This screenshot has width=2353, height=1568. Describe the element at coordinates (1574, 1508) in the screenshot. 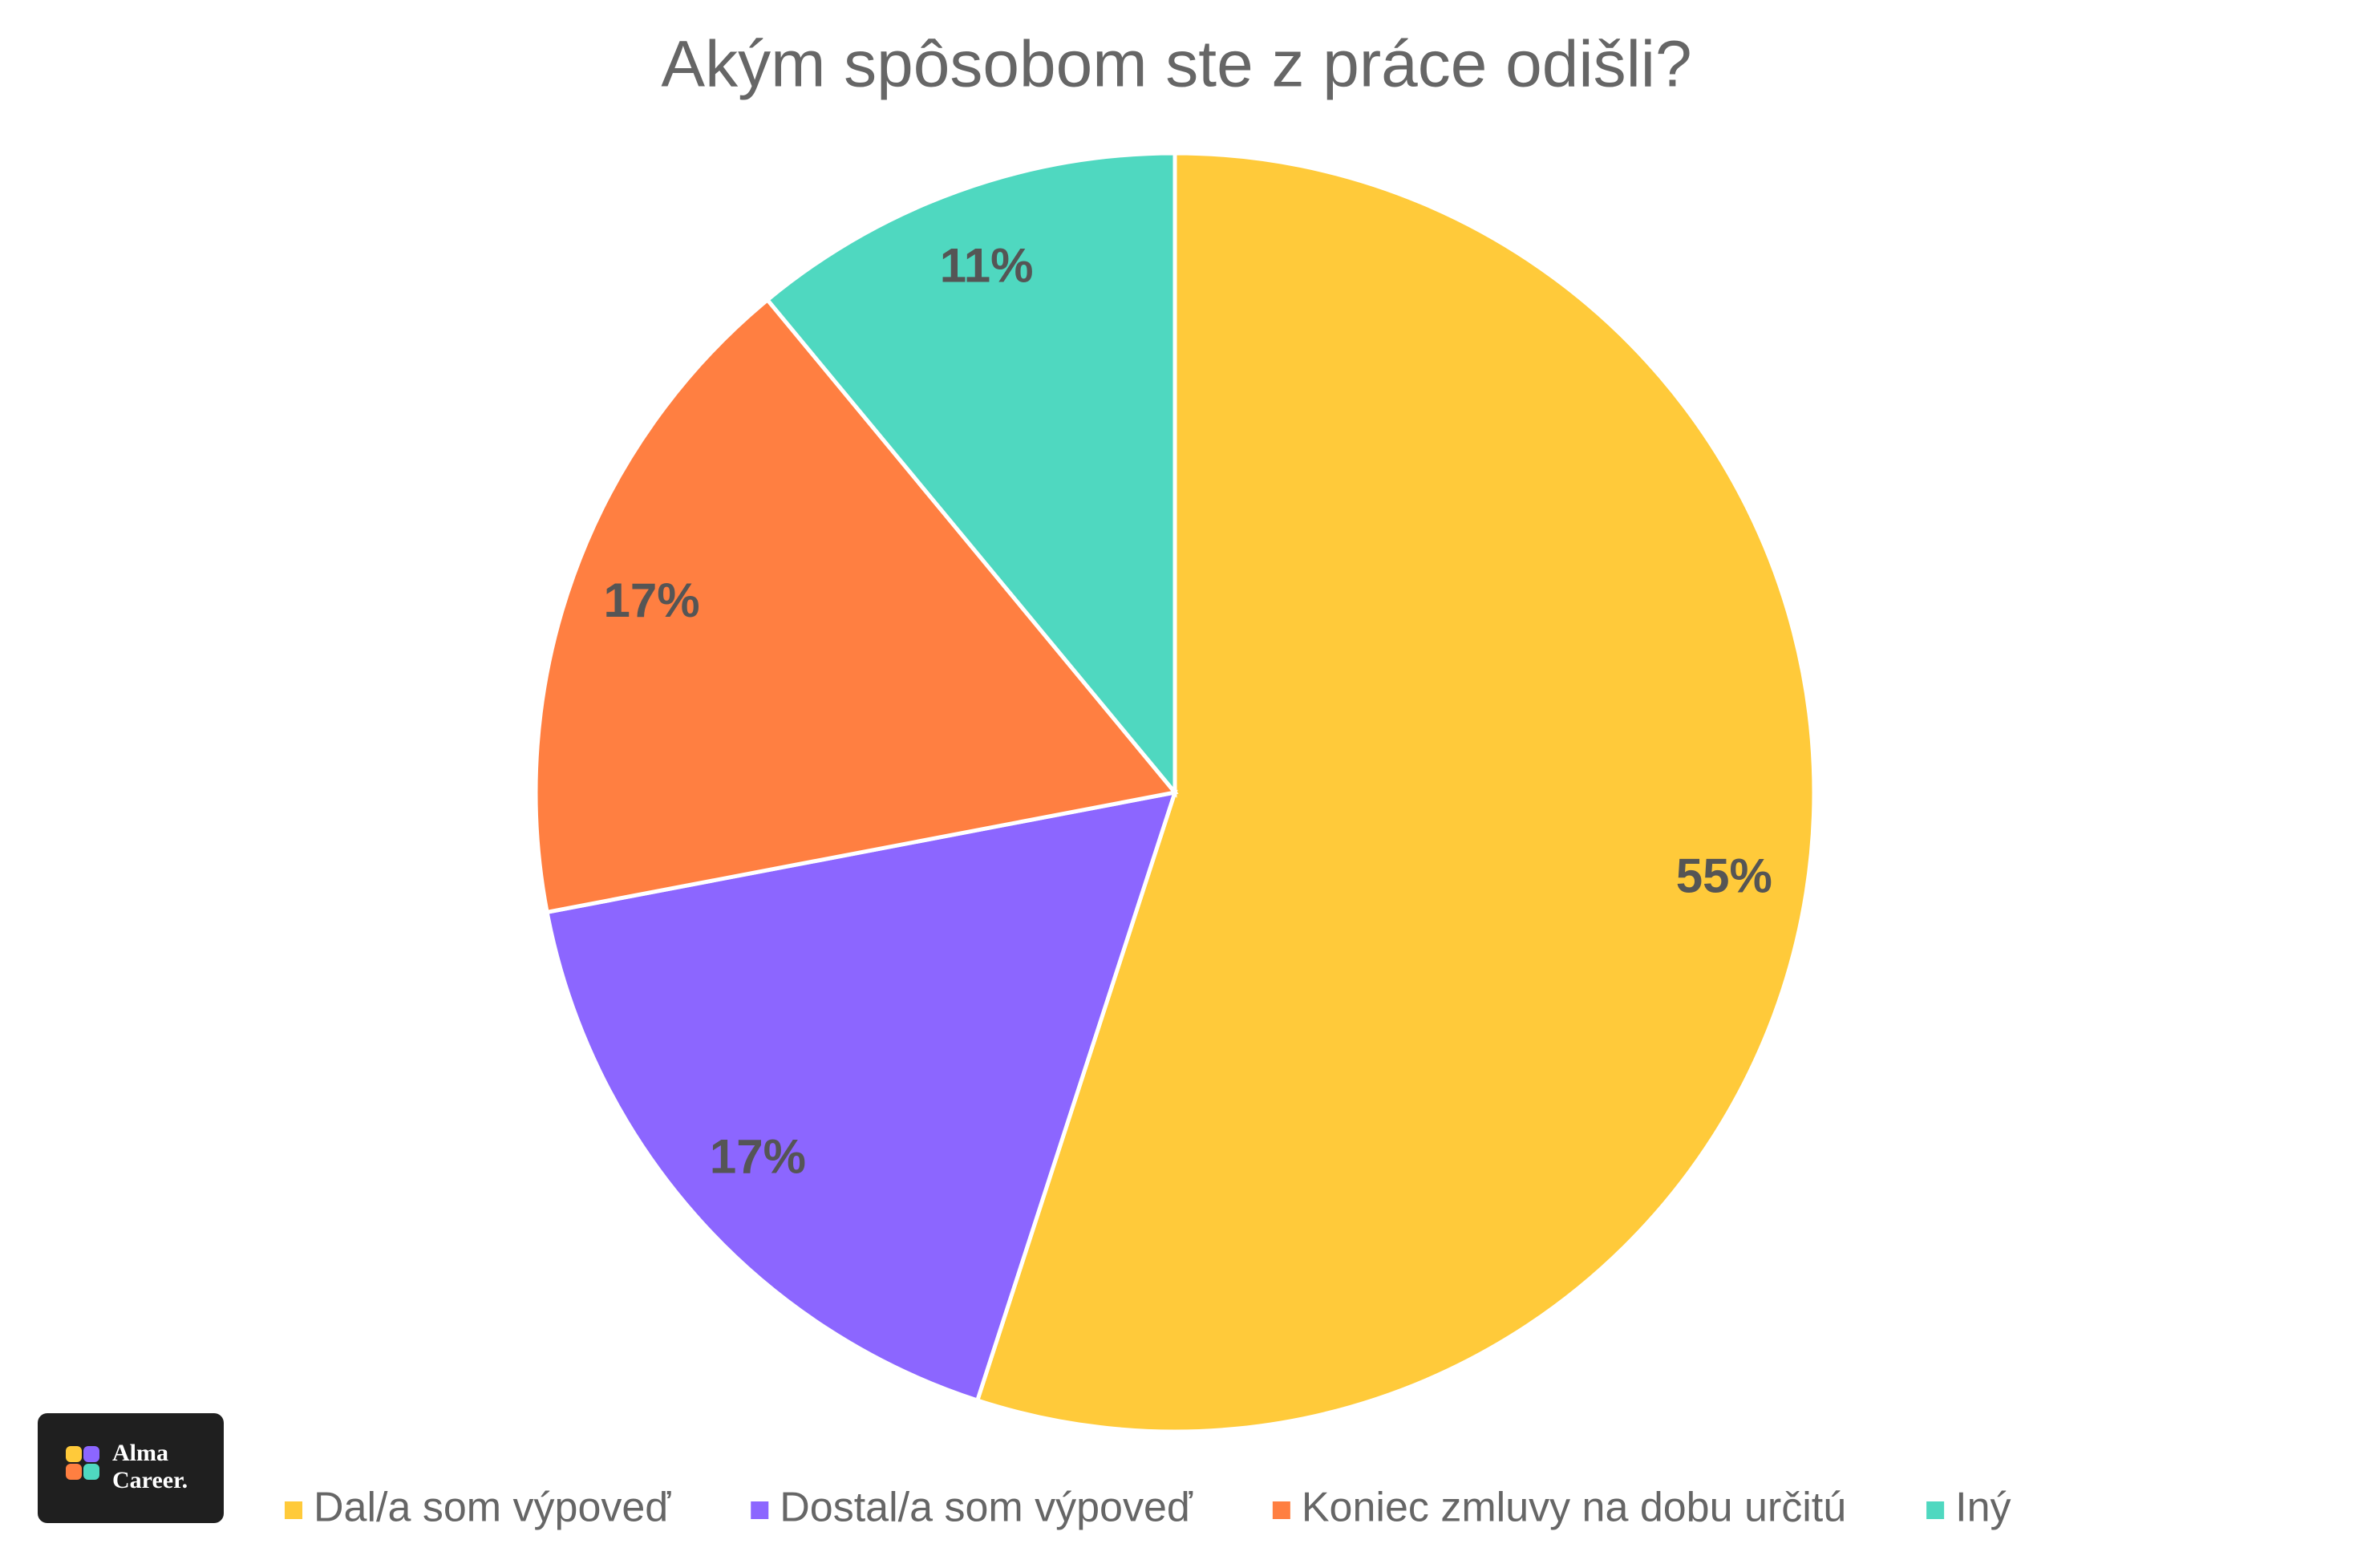

I see `legend-label: Koniec zmluvy na dobu určitú` at that location.